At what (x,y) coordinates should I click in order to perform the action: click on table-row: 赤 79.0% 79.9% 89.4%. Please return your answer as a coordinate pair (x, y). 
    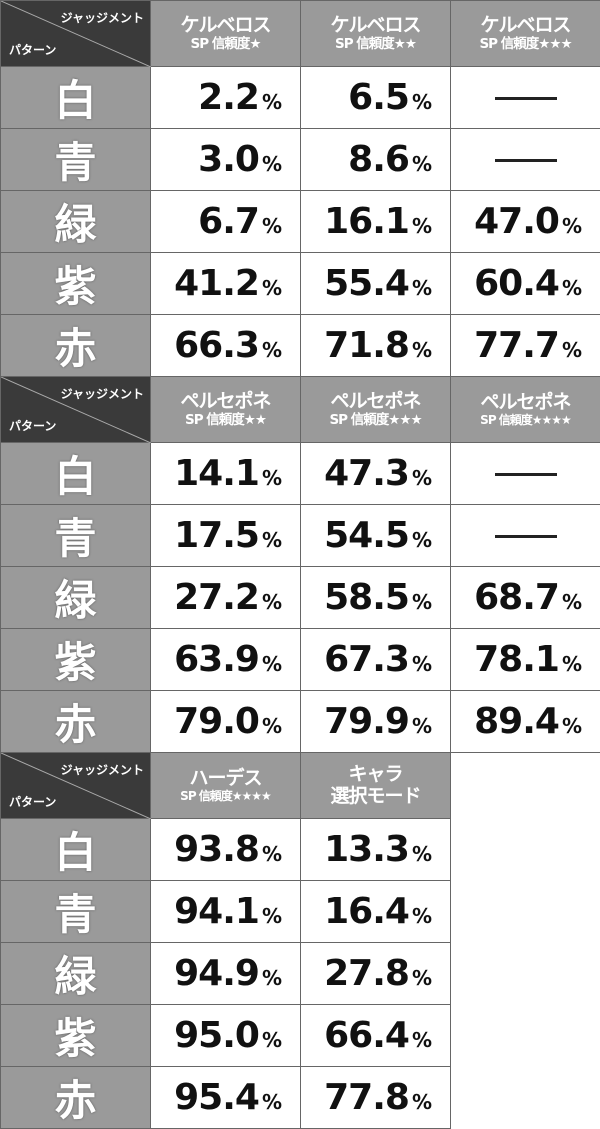
    Looking at the image, I should click on (300, 722).